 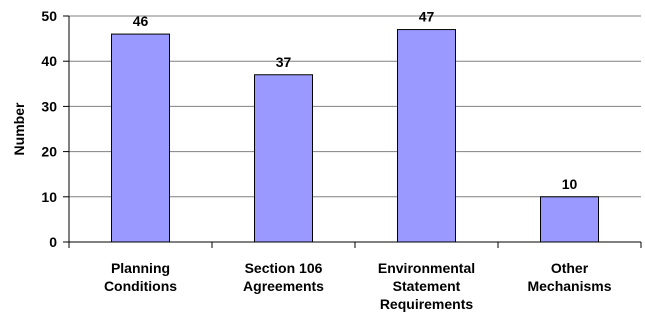 What do you see at coordinates (49, 61) in the screenshot?
I see `y-tick-label: 40` at bounding box center [49, 61].